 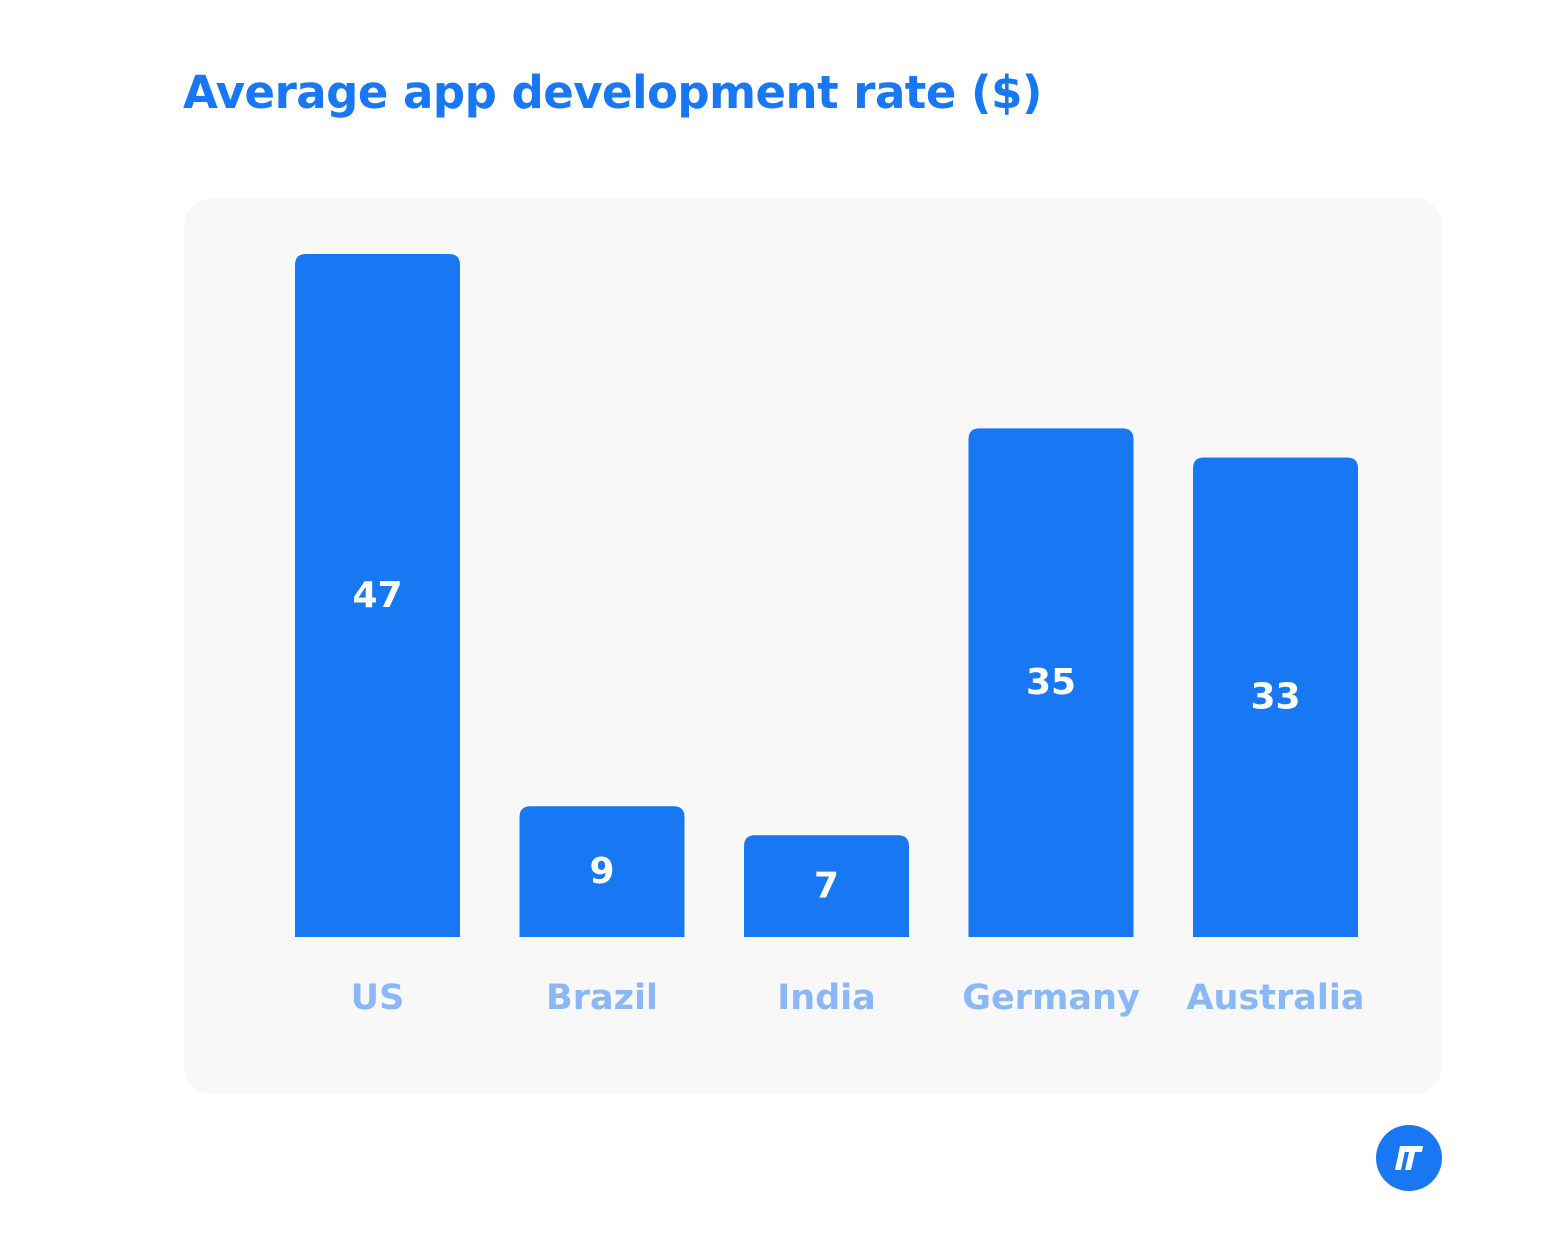 I want to click on bar-value-label-australia: 33, so click(x=1275, y=697).